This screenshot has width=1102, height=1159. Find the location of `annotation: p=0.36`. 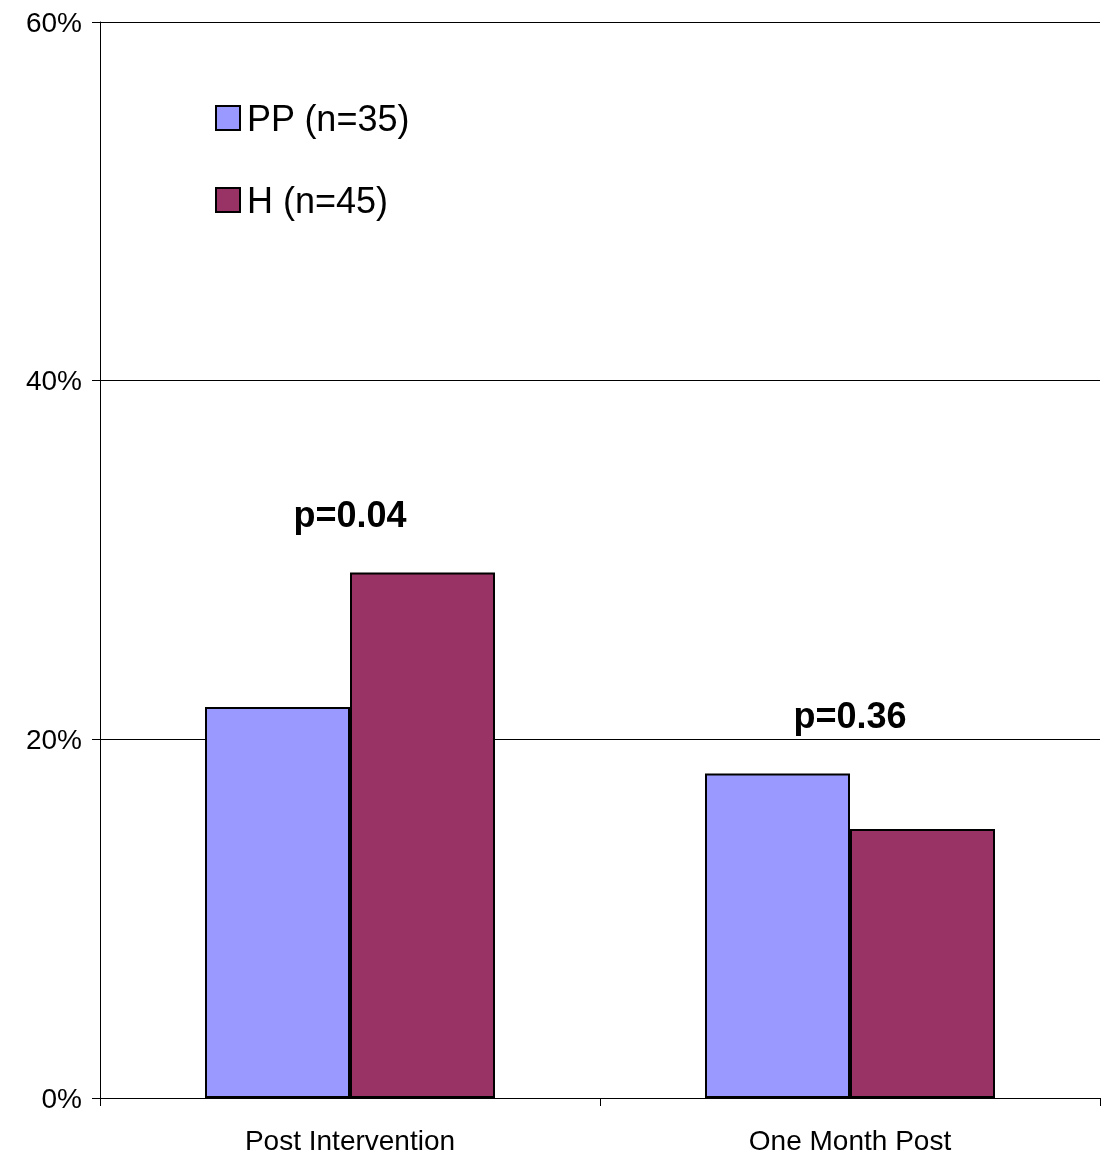

annotation: p=0.36 is located at coordinates (850, 715).